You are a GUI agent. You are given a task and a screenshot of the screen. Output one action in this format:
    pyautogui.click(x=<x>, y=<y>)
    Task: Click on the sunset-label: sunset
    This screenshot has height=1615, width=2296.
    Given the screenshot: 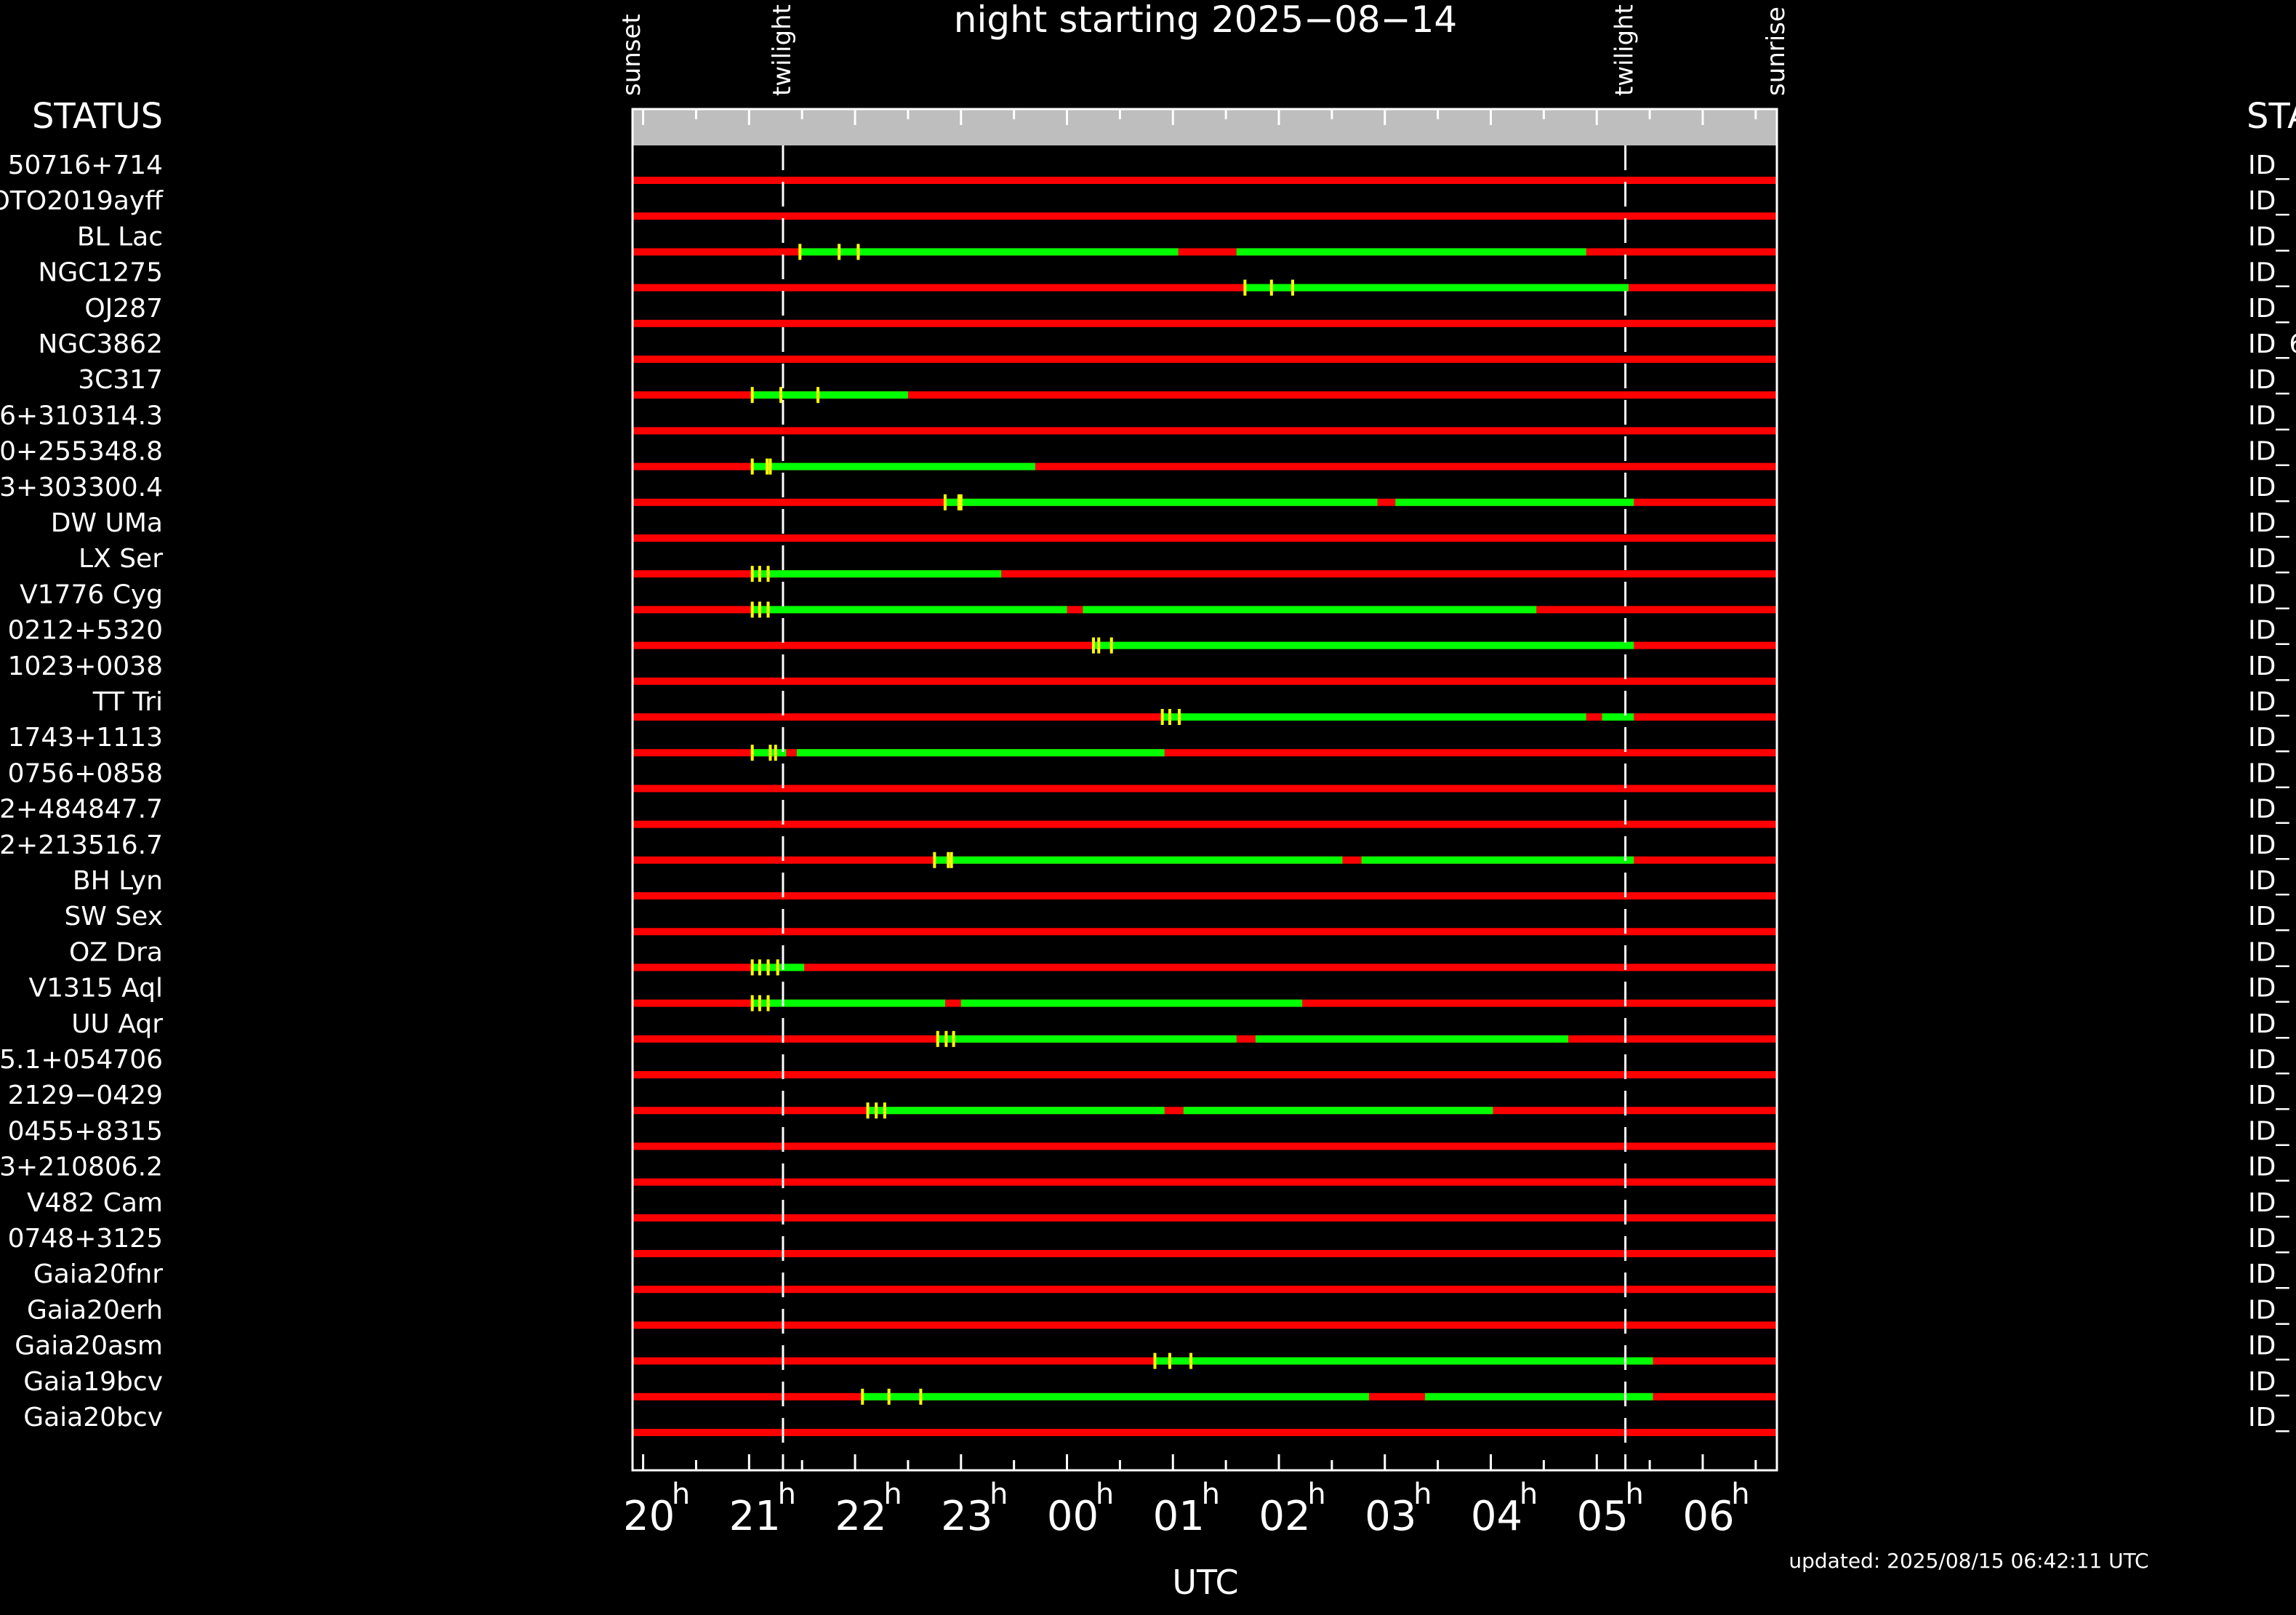 What is the action you would take?
    pyautogui.click(x=631, y=55)
    